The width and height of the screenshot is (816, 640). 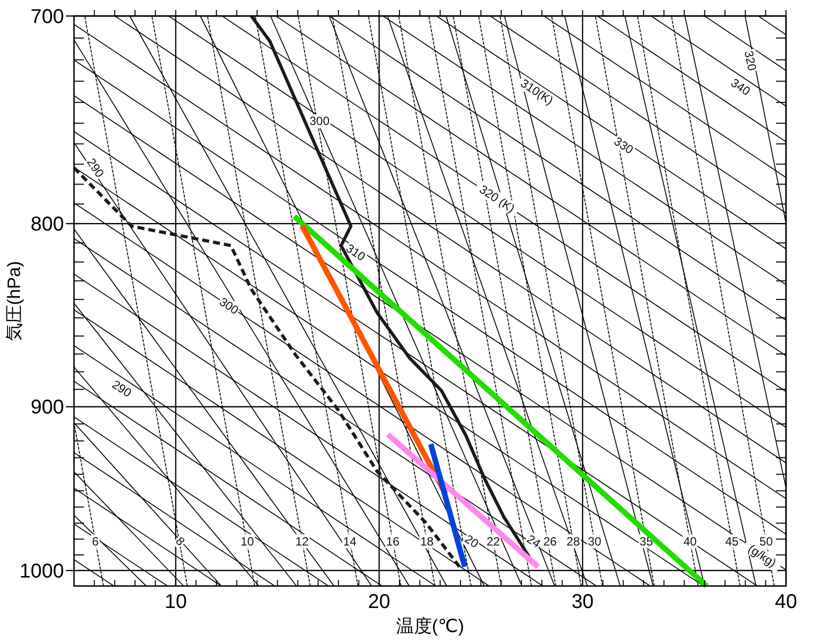 What do you see at coordinates (766, 541) in the screenshot?
I see `annotation: 50` at bounding box center [766, 541].